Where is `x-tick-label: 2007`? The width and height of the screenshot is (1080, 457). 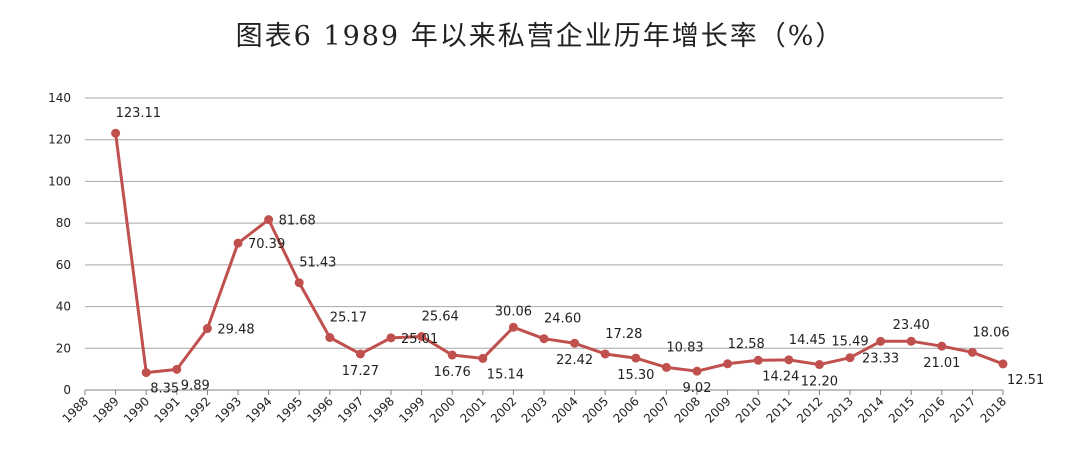
x-tick-label: 2007 is located at coordinates (656, 409).